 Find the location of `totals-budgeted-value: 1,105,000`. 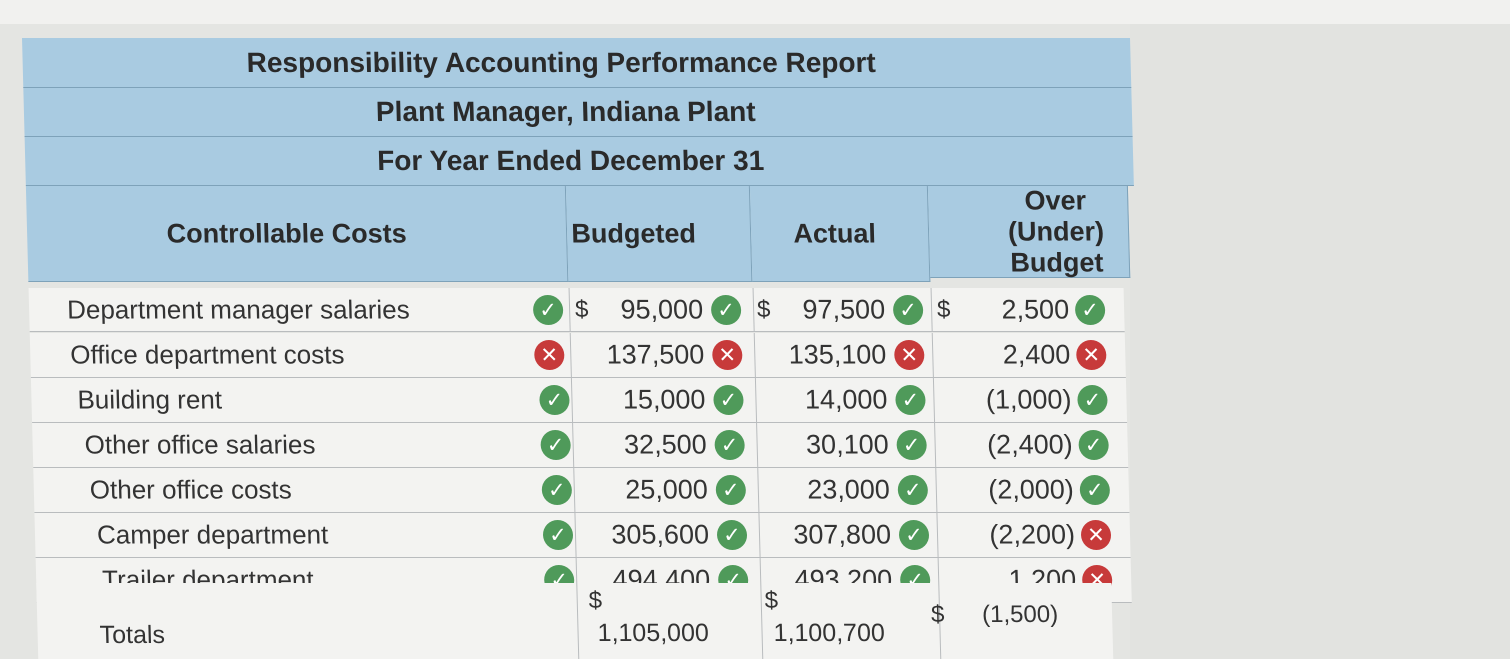

totals-budgeted-value: 1,105,000 is located at coordinates (653, 633).